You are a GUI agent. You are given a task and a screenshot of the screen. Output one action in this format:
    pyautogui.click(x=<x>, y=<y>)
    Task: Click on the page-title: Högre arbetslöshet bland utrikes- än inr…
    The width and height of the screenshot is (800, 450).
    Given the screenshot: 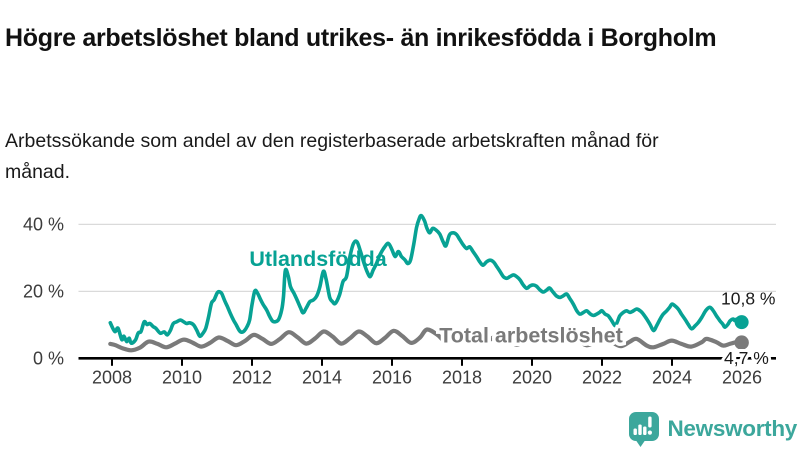 What is the action you would take?
    pyautogui.click(x=361, y=37)
    